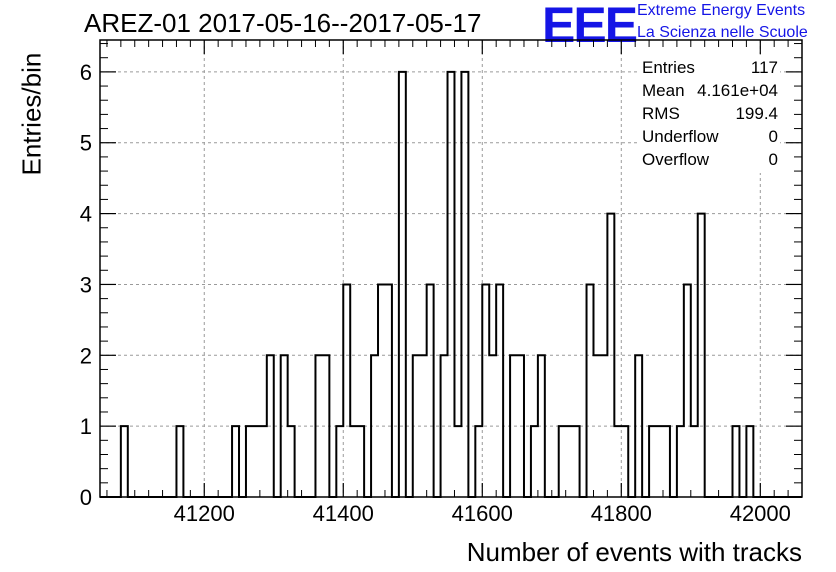 The height and width of the screenshot is (572, 836). I want to click on y-tick-label: 0, so click(86, 497).